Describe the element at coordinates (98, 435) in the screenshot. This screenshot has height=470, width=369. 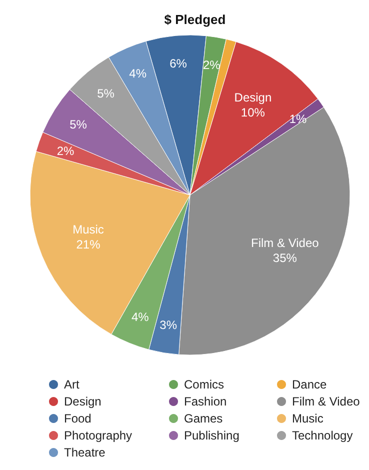
I see `legend-label: Photography` at that location.